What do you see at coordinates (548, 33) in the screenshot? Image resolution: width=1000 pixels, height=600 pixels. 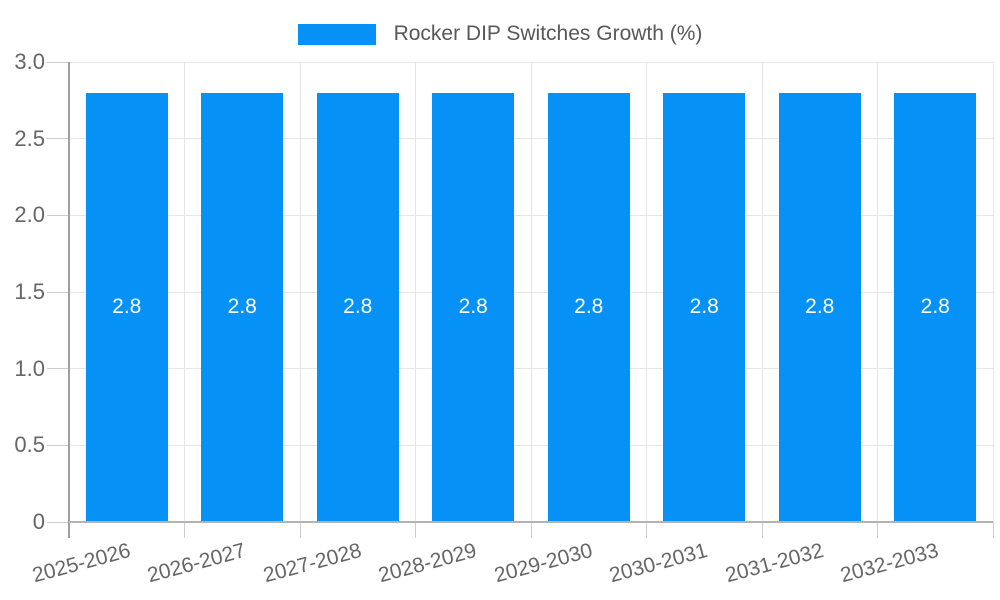 I see `legend-label: Rocker DIP Switches Growth (%)` at bounding box center [548, 33].